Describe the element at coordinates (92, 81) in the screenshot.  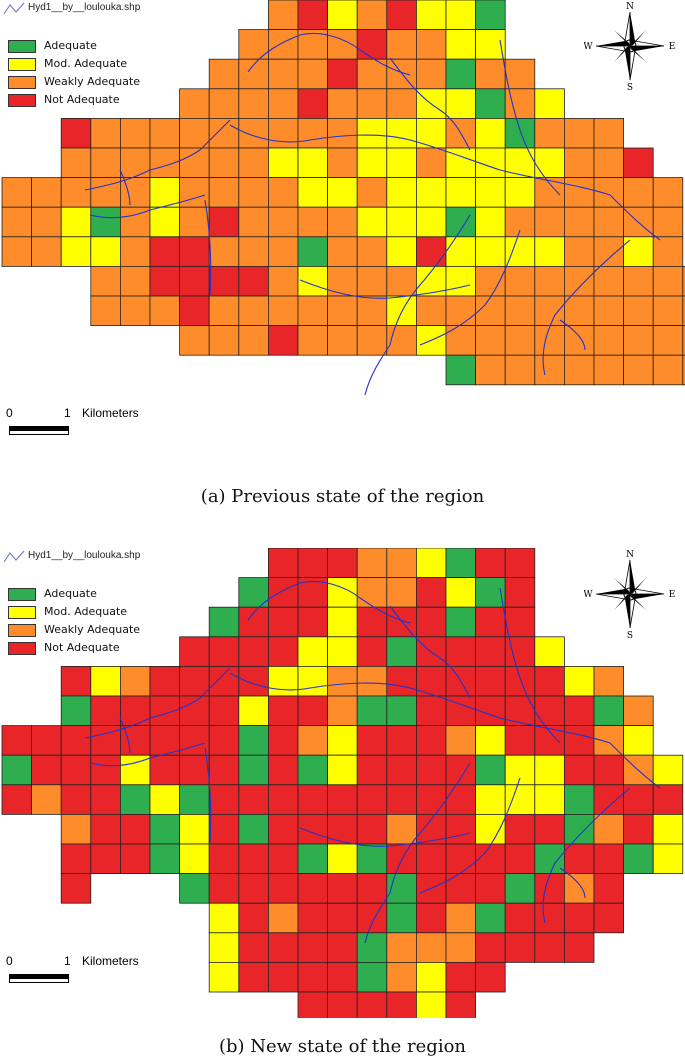
I see `legend-label: Weakly Adequate` at that location.